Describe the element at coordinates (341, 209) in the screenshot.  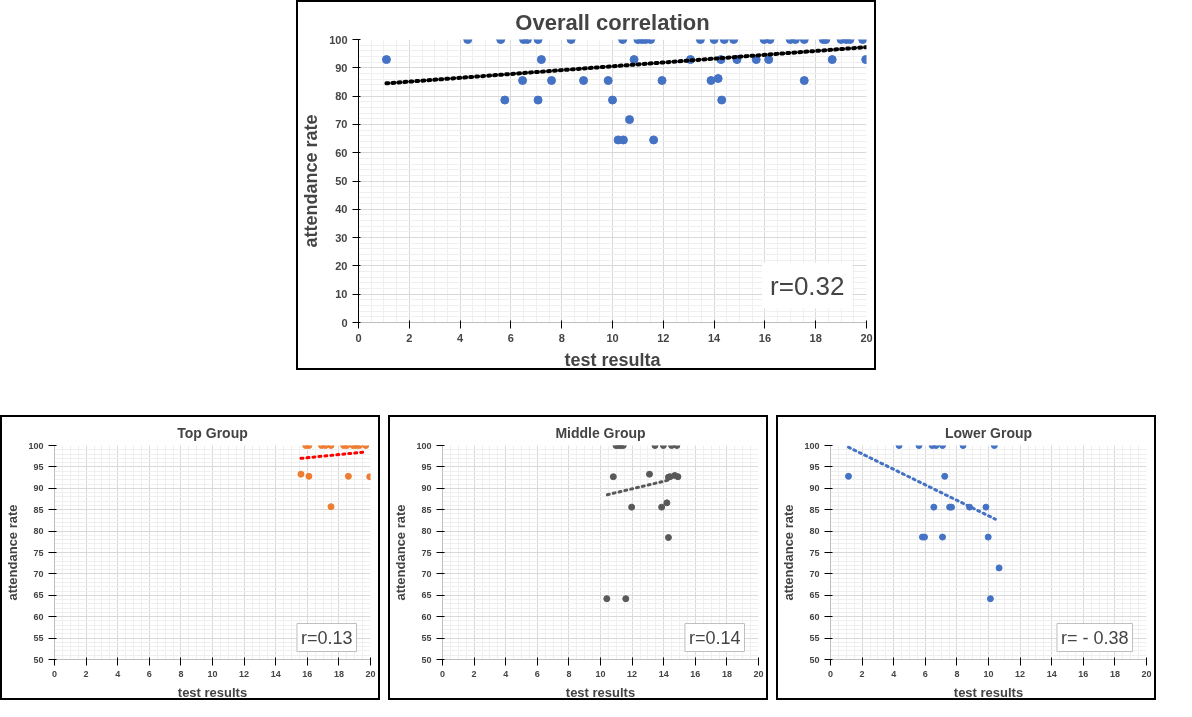
I see `y-tick-label: 40` at that location.